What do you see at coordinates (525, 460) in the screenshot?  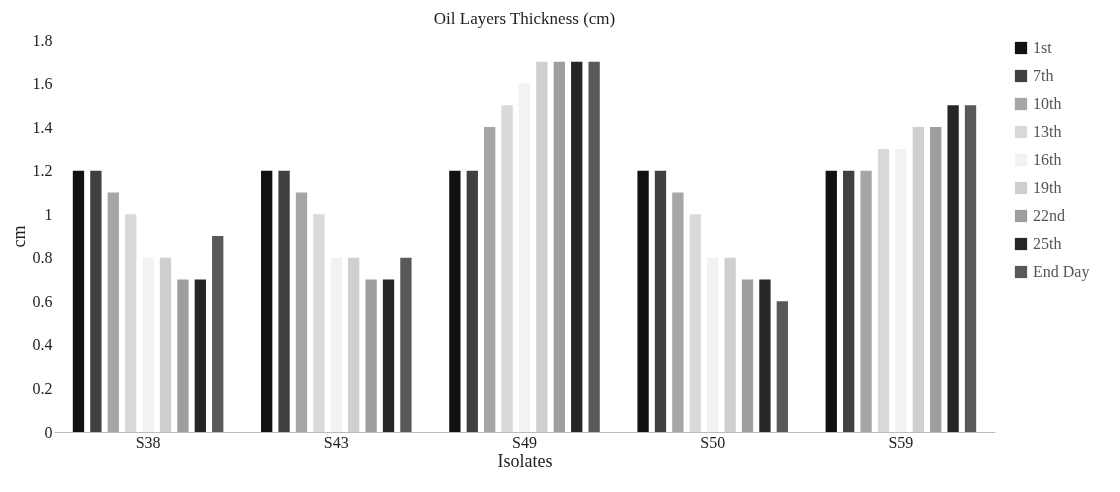 I see `x-axis-title: Isolates` at bounding box center [525, 460].